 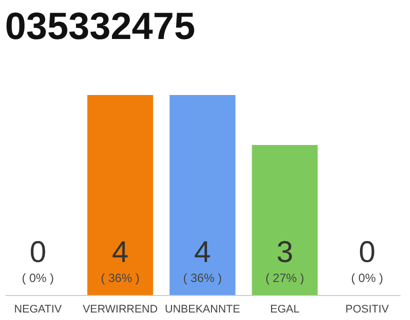 I want to click on chart-title: 035332475, so click(x=100, y=27).